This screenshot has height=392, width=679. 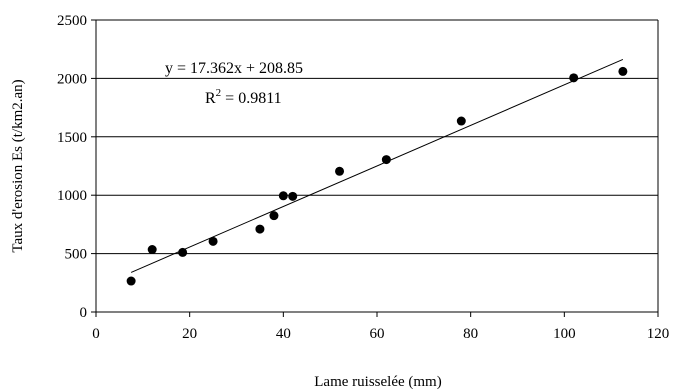 I want to click on x-axis-ticks: 0 20 40 60 80 100 120, so click(x=380, y=327).